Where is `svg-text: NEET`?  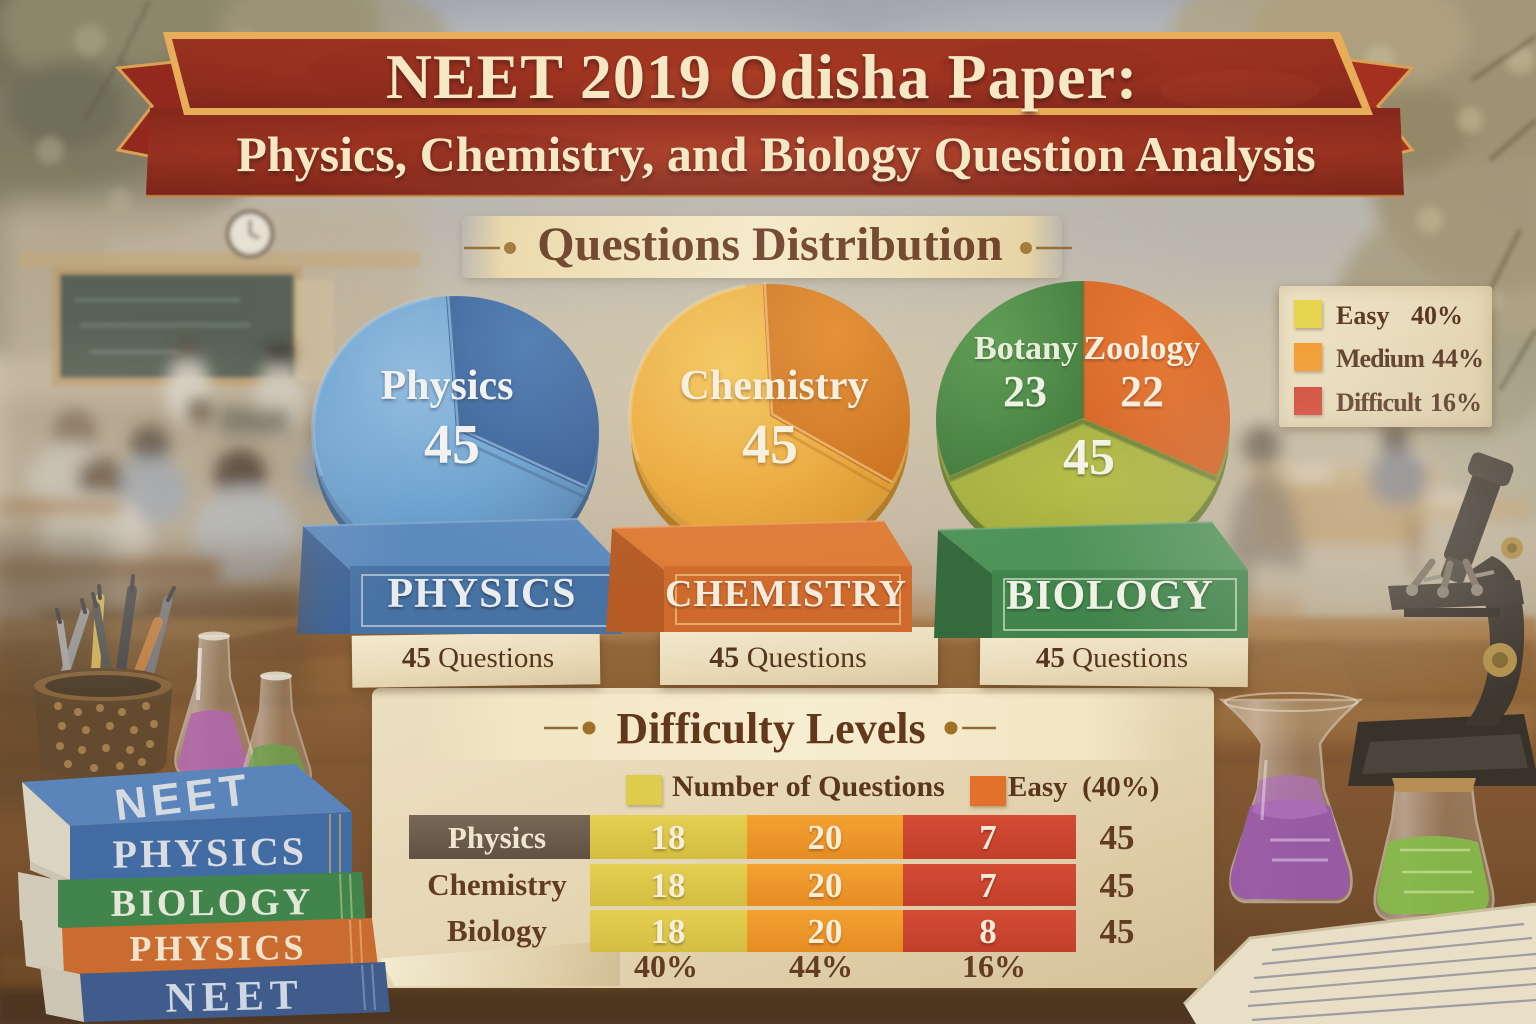
svg-text: NEET is located at coordinates (235, 997).